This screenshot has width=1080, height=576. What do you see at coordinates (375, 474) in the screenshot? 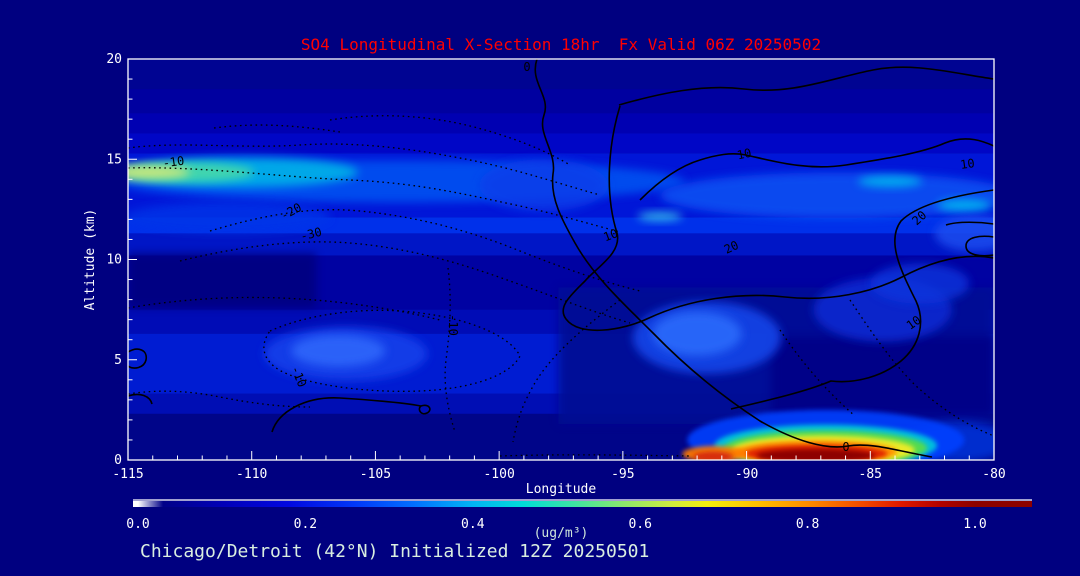
I see `x-tick-label: -105` at bounding box center [375, 474].